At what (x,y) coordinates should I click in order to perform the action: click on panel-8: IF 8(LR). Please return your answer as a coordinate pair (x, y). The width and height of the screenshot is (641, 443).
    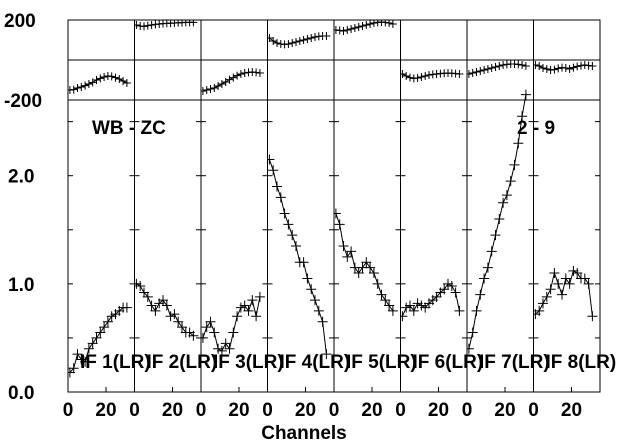
    Looking at the image, I should click on (575, 217).